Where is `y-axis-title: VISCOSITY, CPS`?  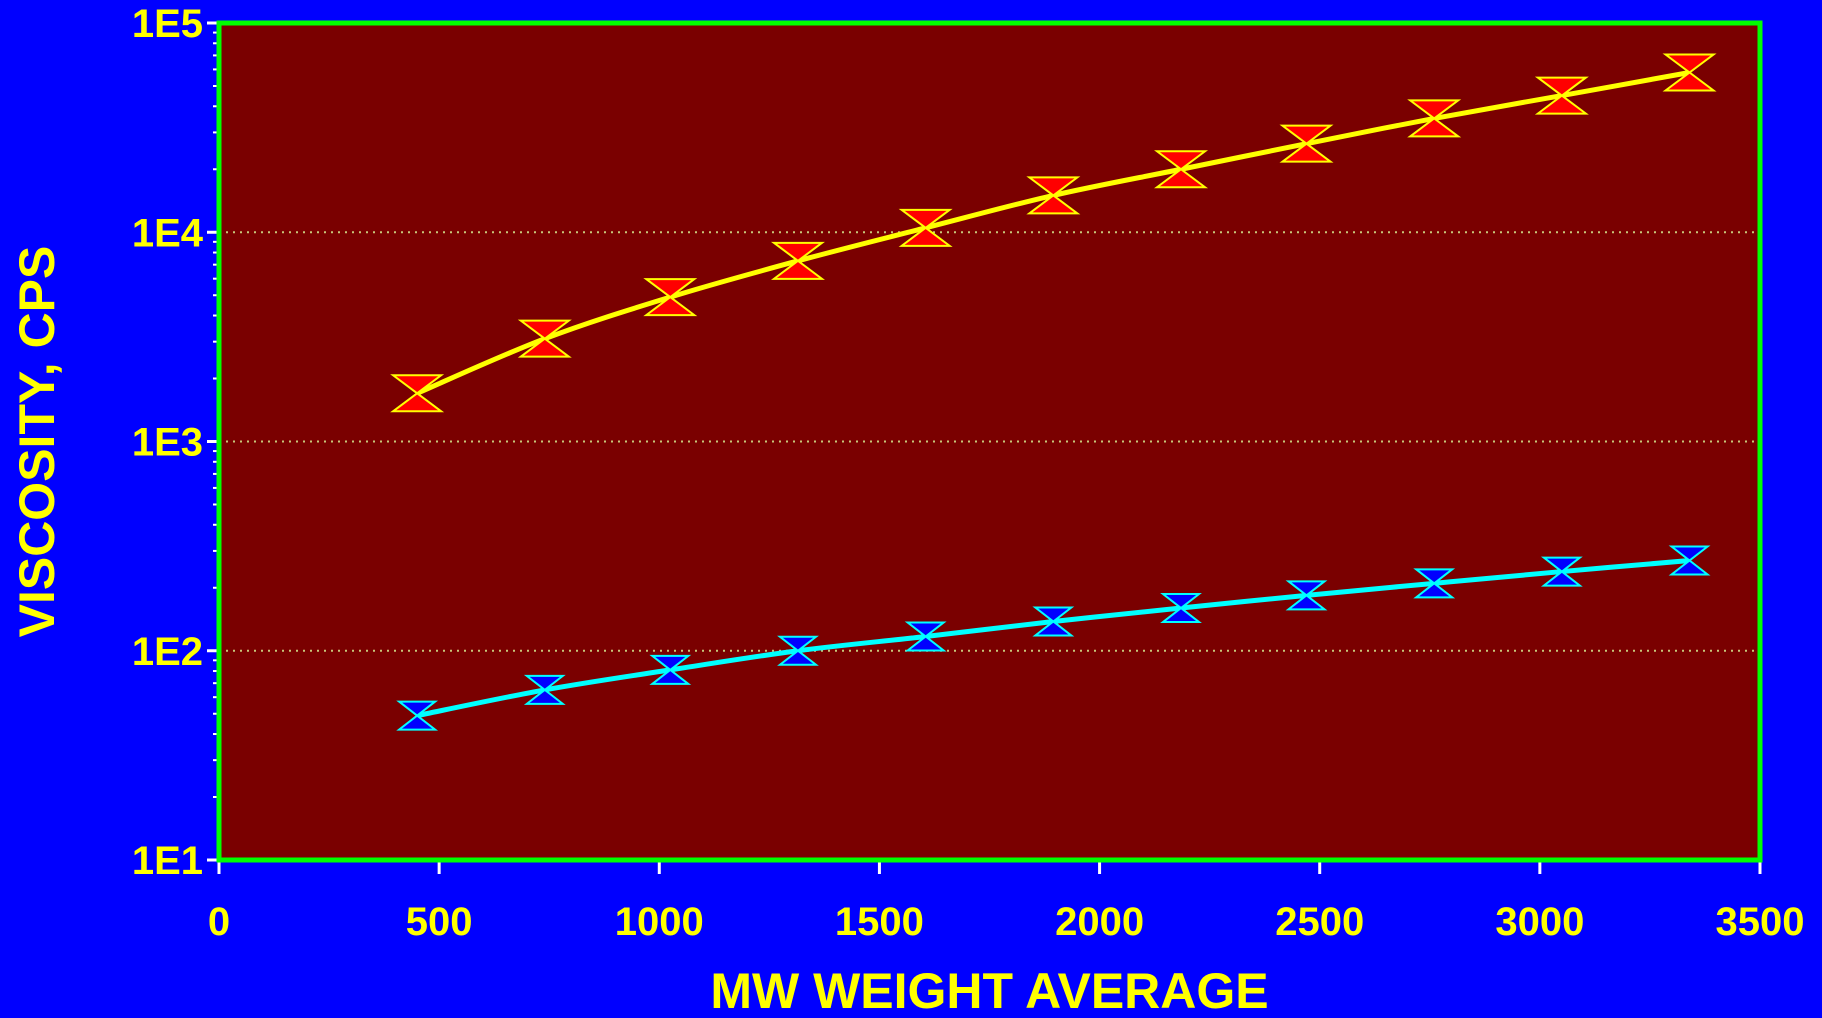 y-axis-title: VISCOSITY, CPS is located at coordinates (37, 442).